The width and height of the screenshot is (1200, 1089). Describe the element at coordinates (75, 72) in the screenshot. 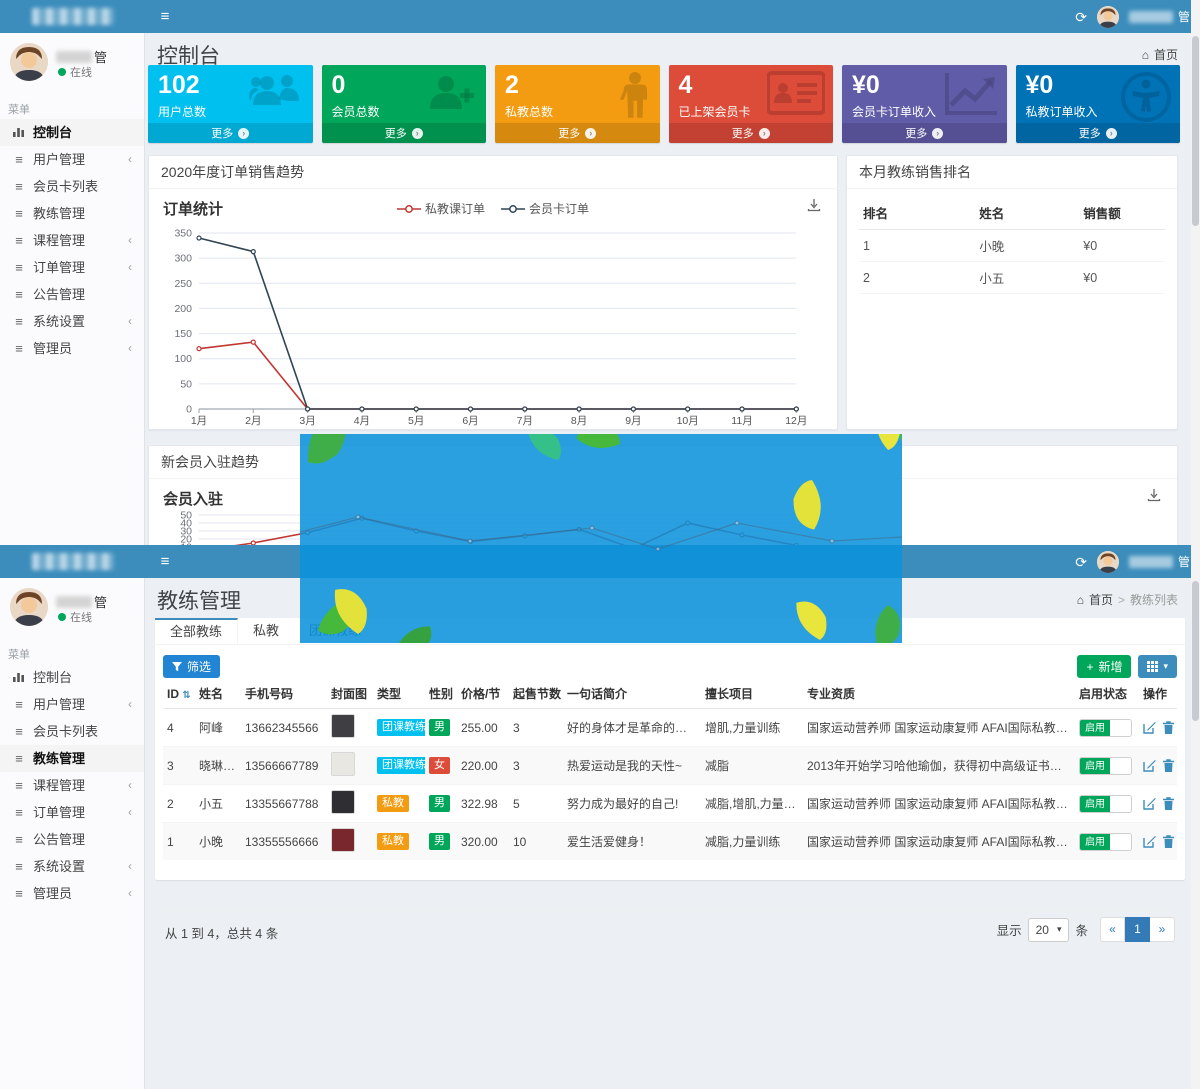

I see `user-status: 在线` at that location.